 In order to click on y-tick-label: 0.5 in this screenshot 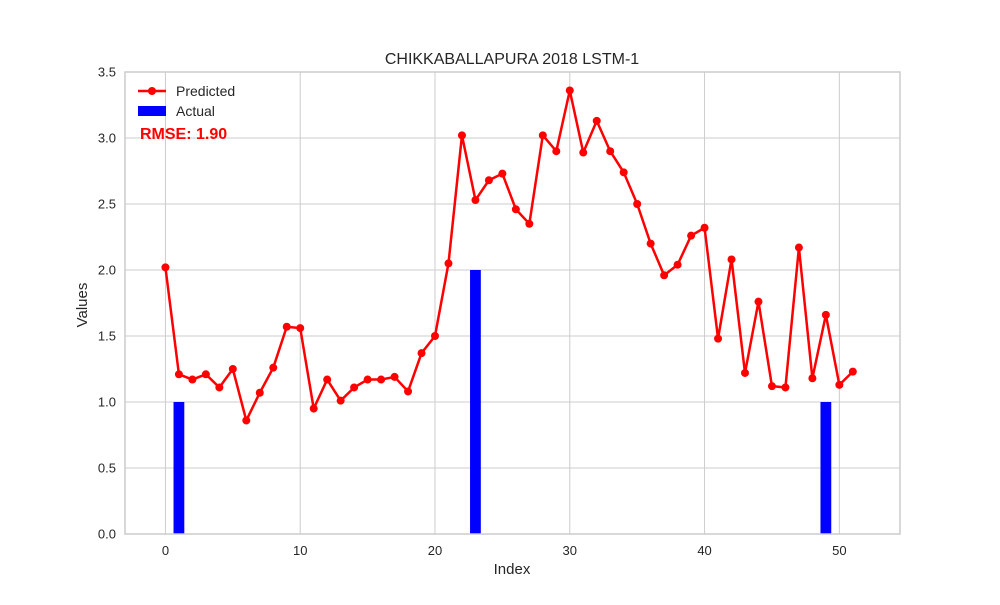, I will do `click(107, 468)`.